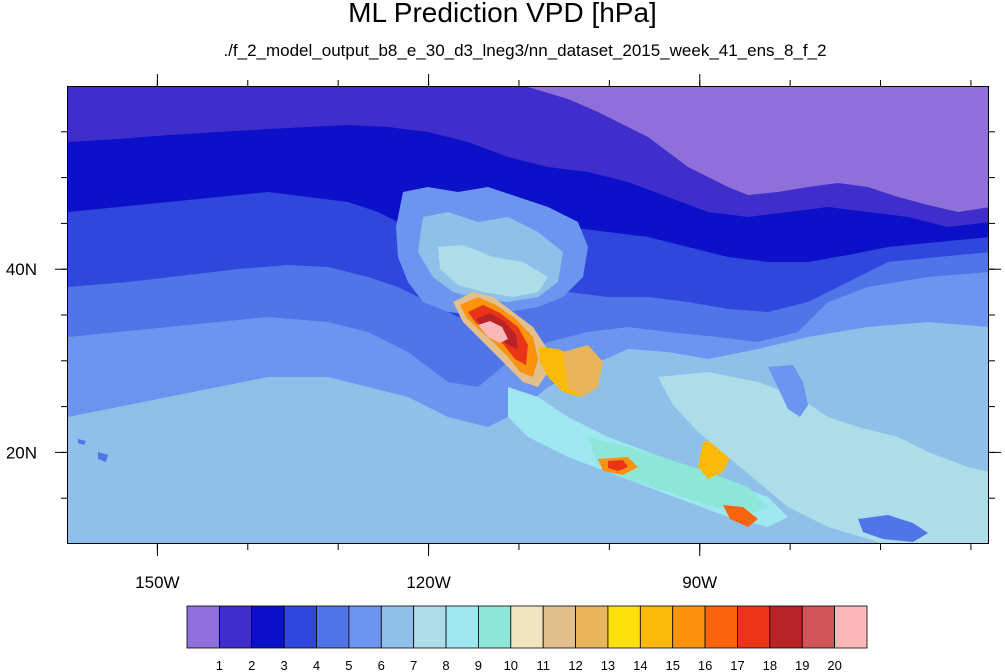 This screenshot has width=1005, height=672. What do you see at coordinates (428, 582) in the screenshot?
I see `x-tick-label: 120W` at bounding box center [428, 582].